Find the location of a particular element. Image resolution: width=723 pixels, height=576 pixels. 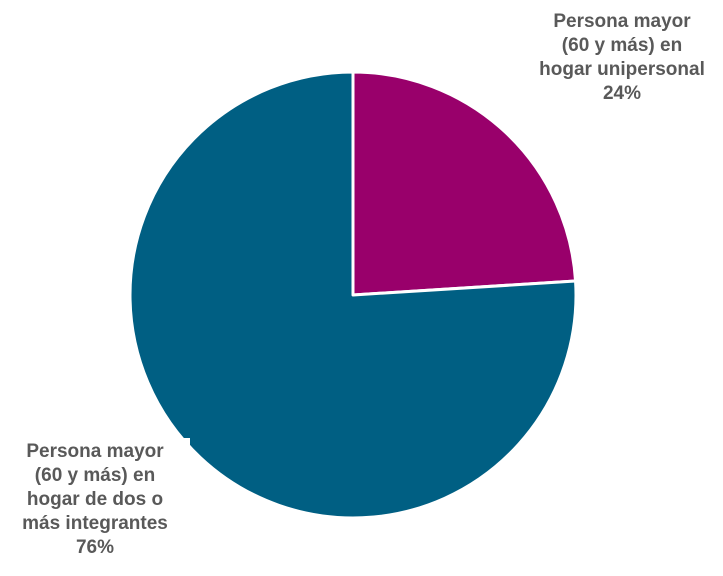

slice-value-label: 76% is located at coordinates (95, 547).